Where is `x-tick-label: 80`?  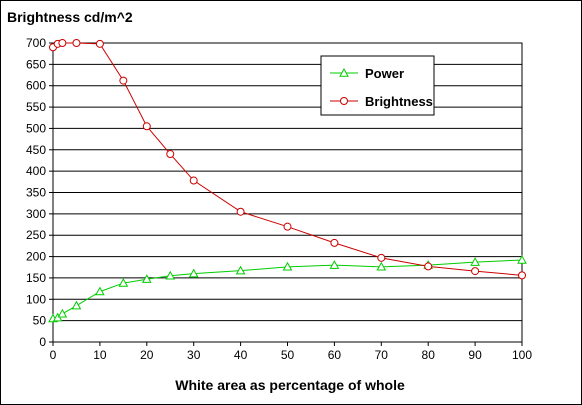
x-tick-label: 80 is located at coordinates (429, 355).